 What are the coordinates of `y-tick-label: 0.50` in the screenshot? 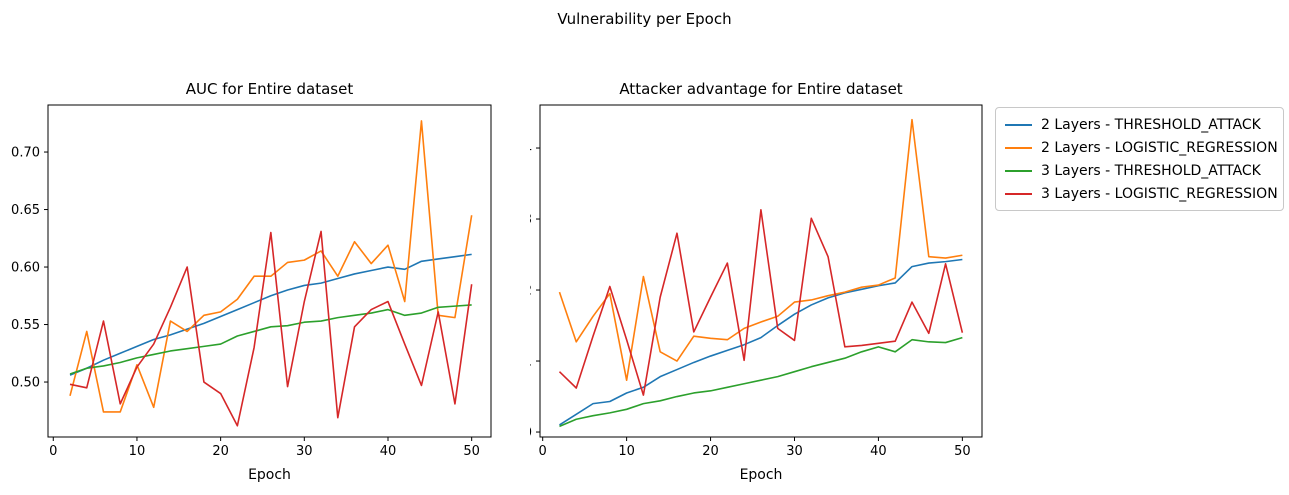 It's located at (25, 383).